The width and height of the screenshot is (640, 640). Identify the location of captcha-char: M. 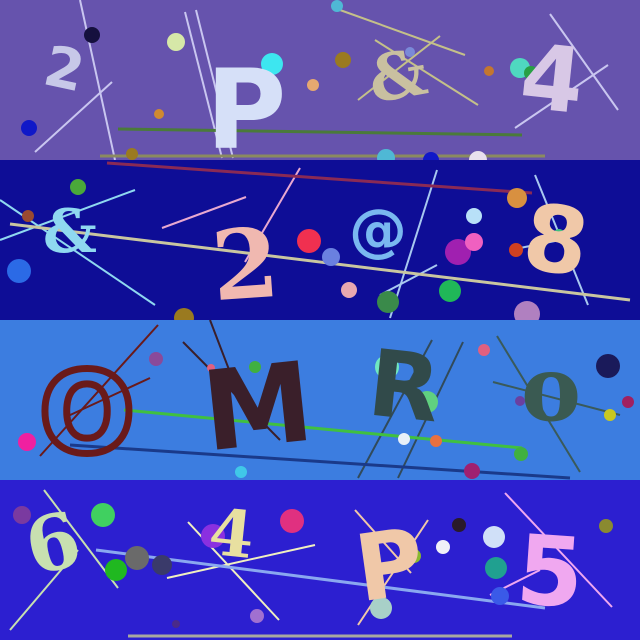
(258, 407).